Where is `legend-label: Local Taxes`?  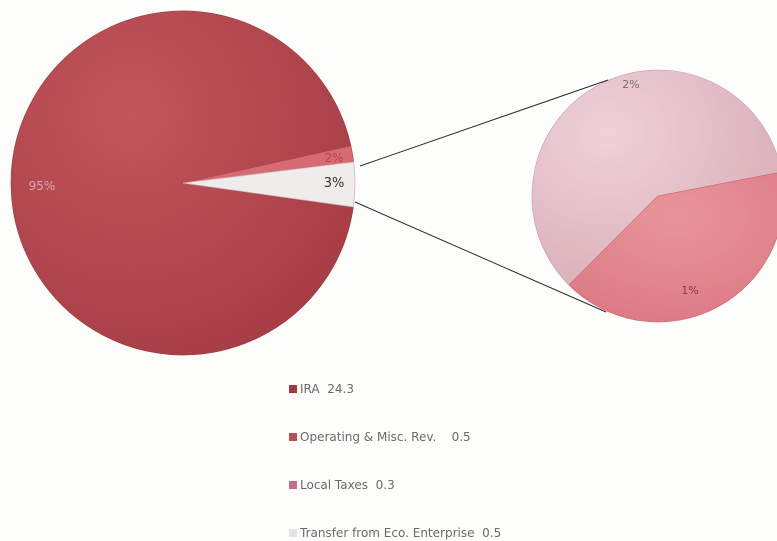 legend-label: Local Taxes is located at coordinates (334, 485).